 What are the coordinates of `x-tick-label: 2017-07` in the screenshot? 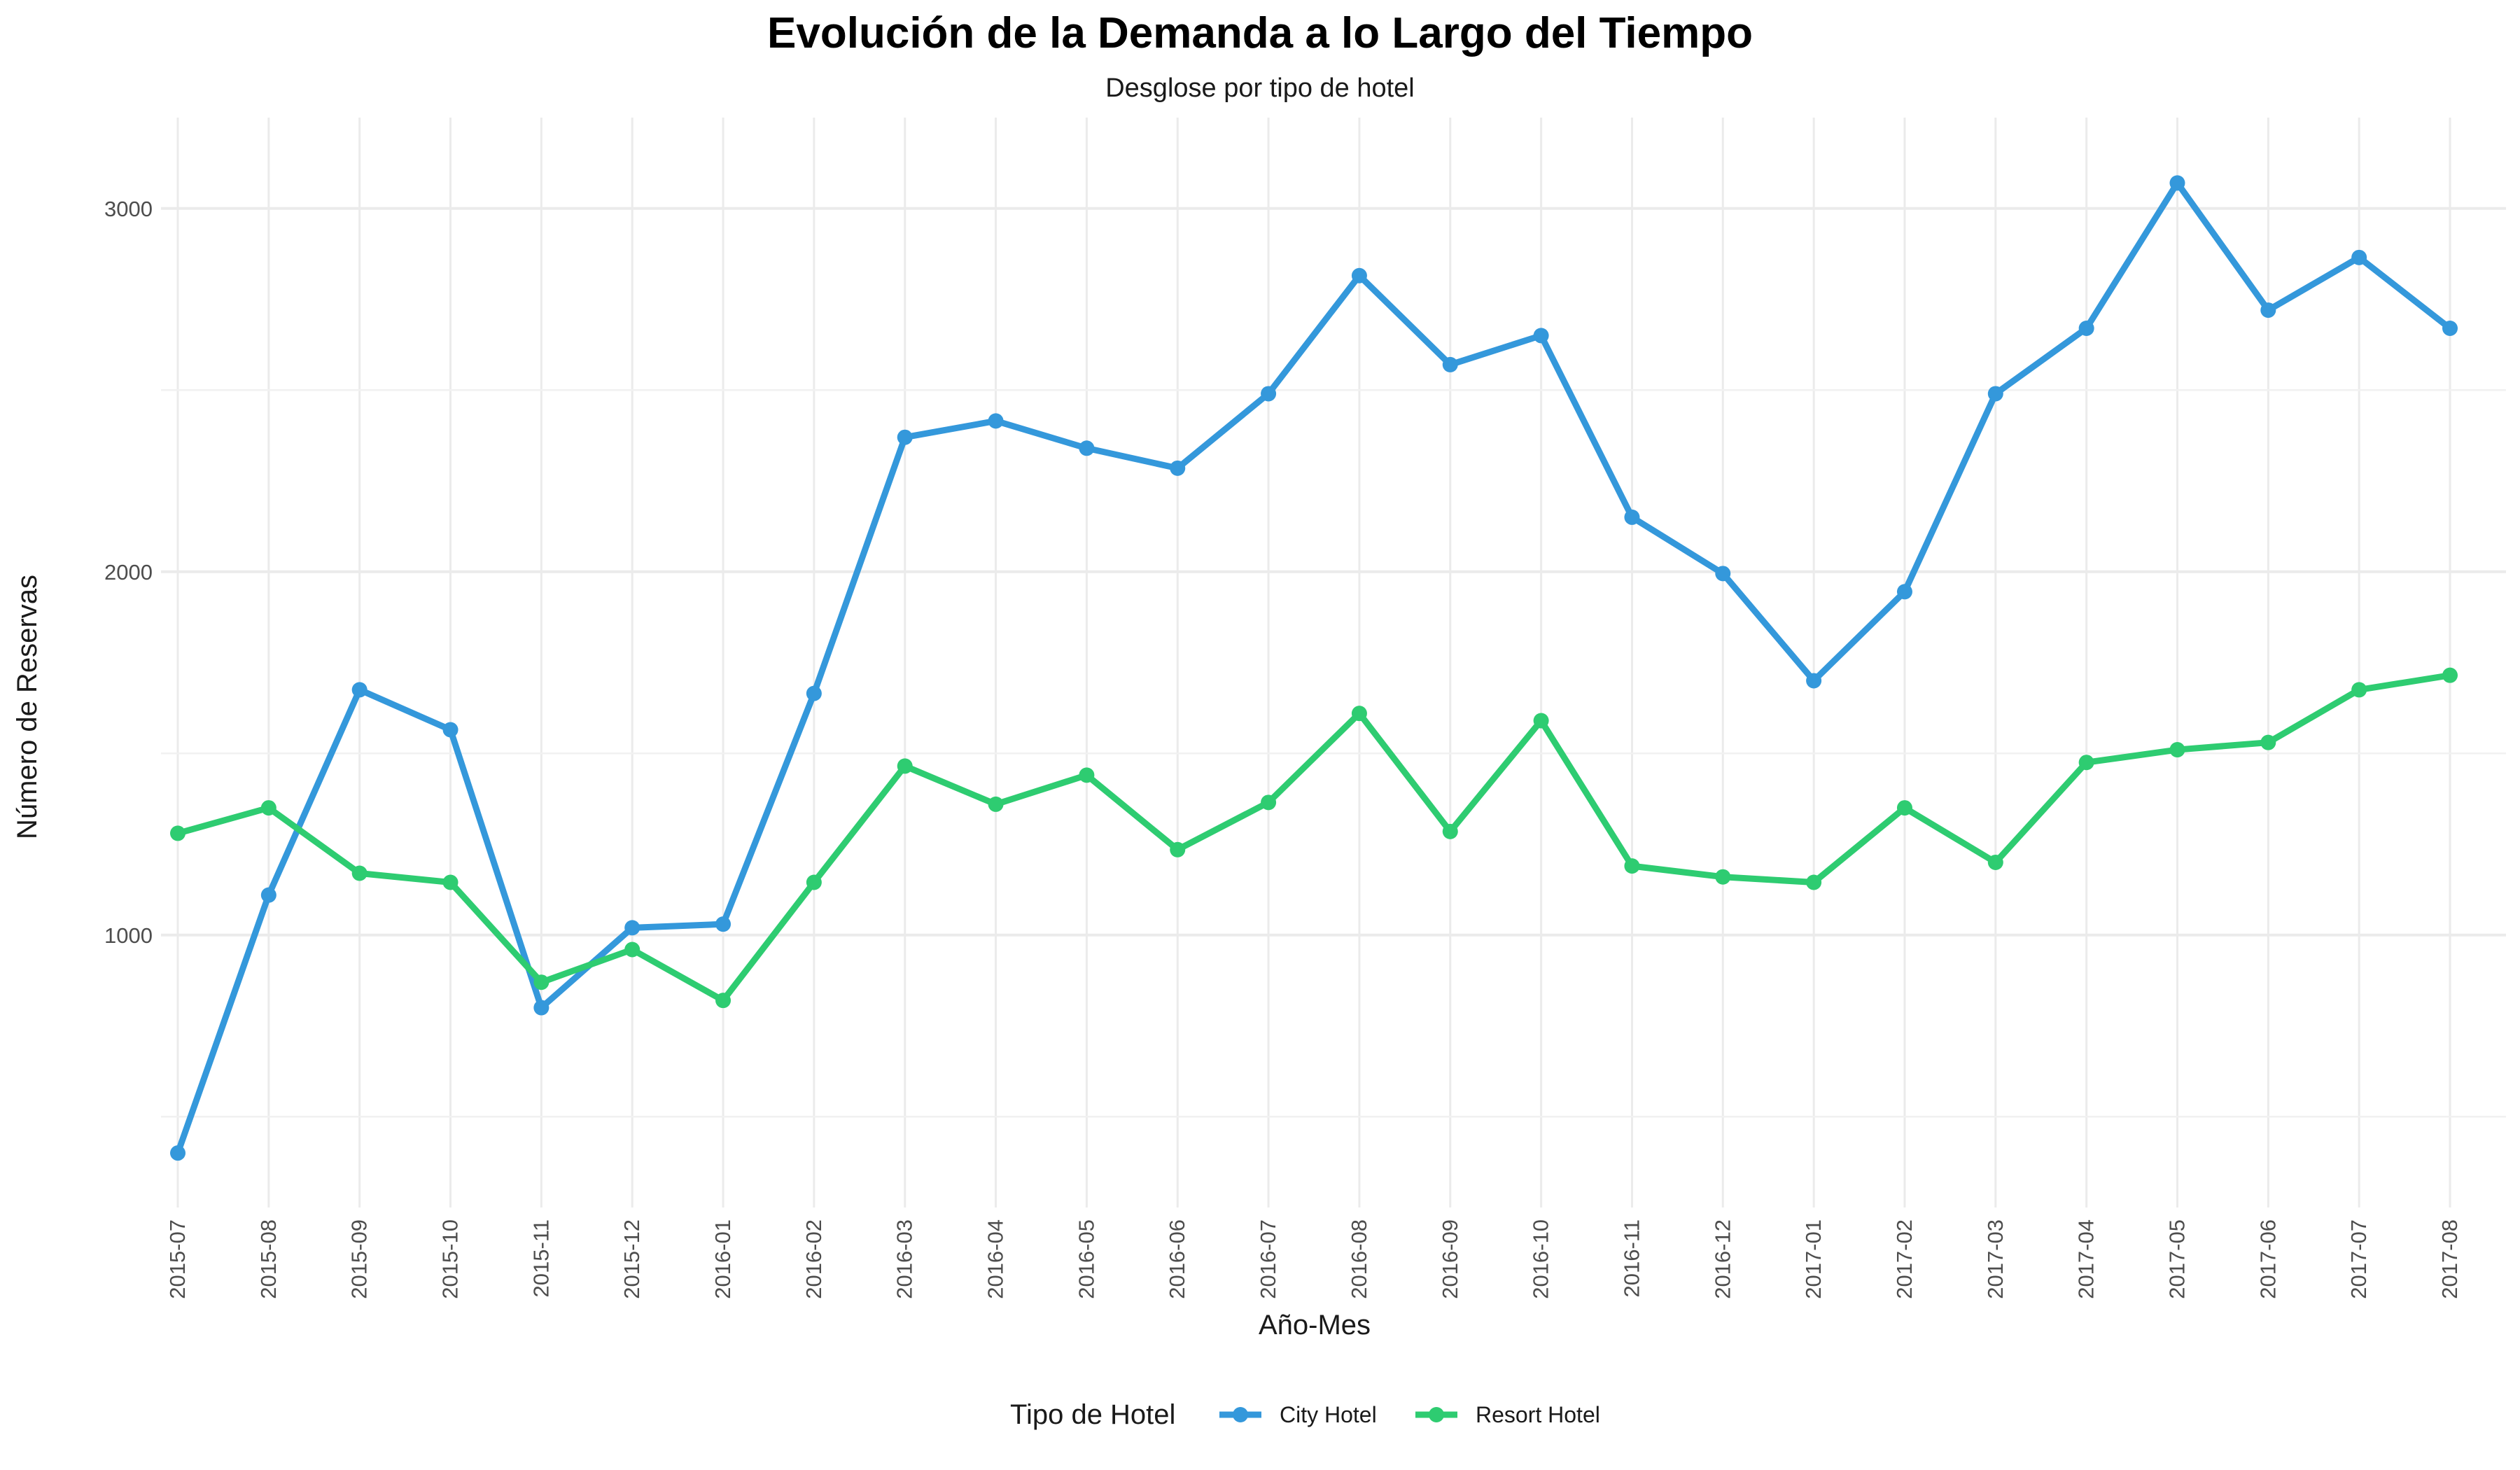 It's located at (2358, 1259).